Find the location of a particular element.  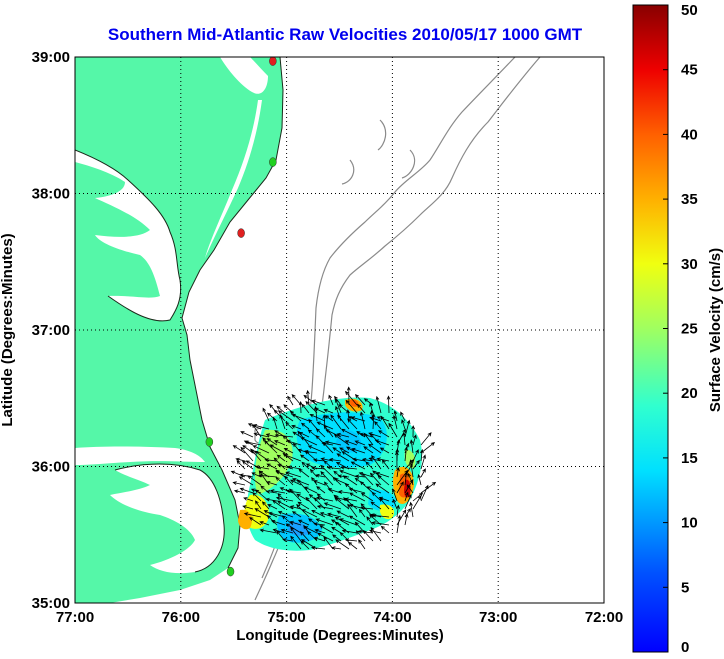

colorbar-tick-label: 40 is located at coordinates (689, 134).